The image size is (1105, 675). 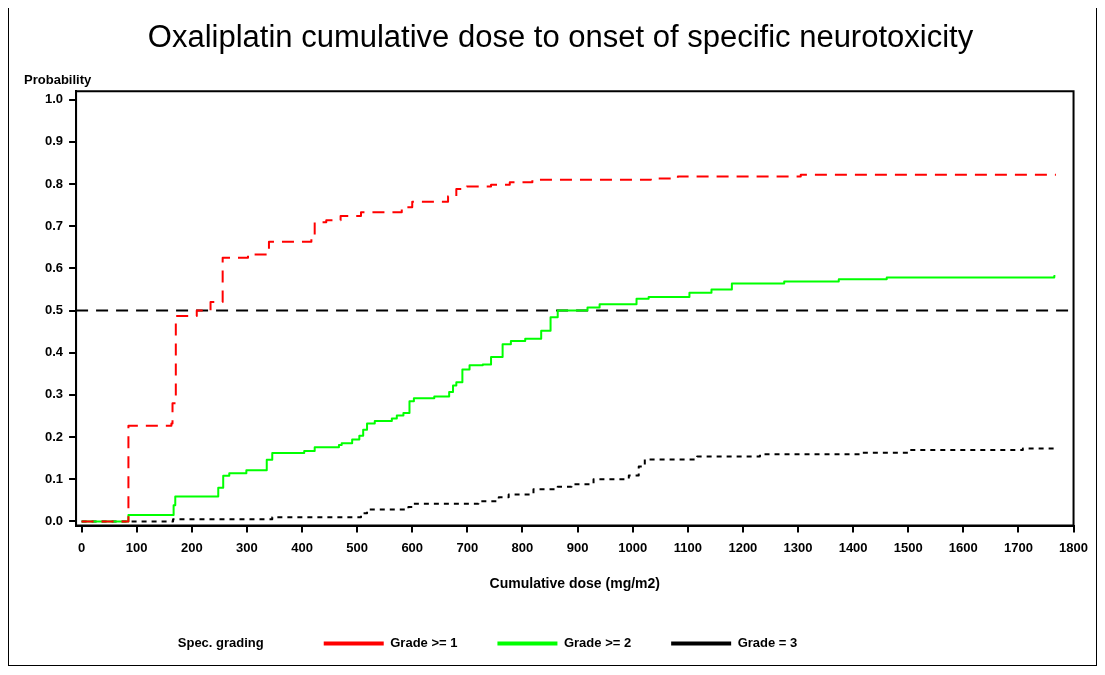 What do you see at coordinates (58, 80) in the screenshot?
I see `y-axis-title: Probability` at bounding box center [58, 80].